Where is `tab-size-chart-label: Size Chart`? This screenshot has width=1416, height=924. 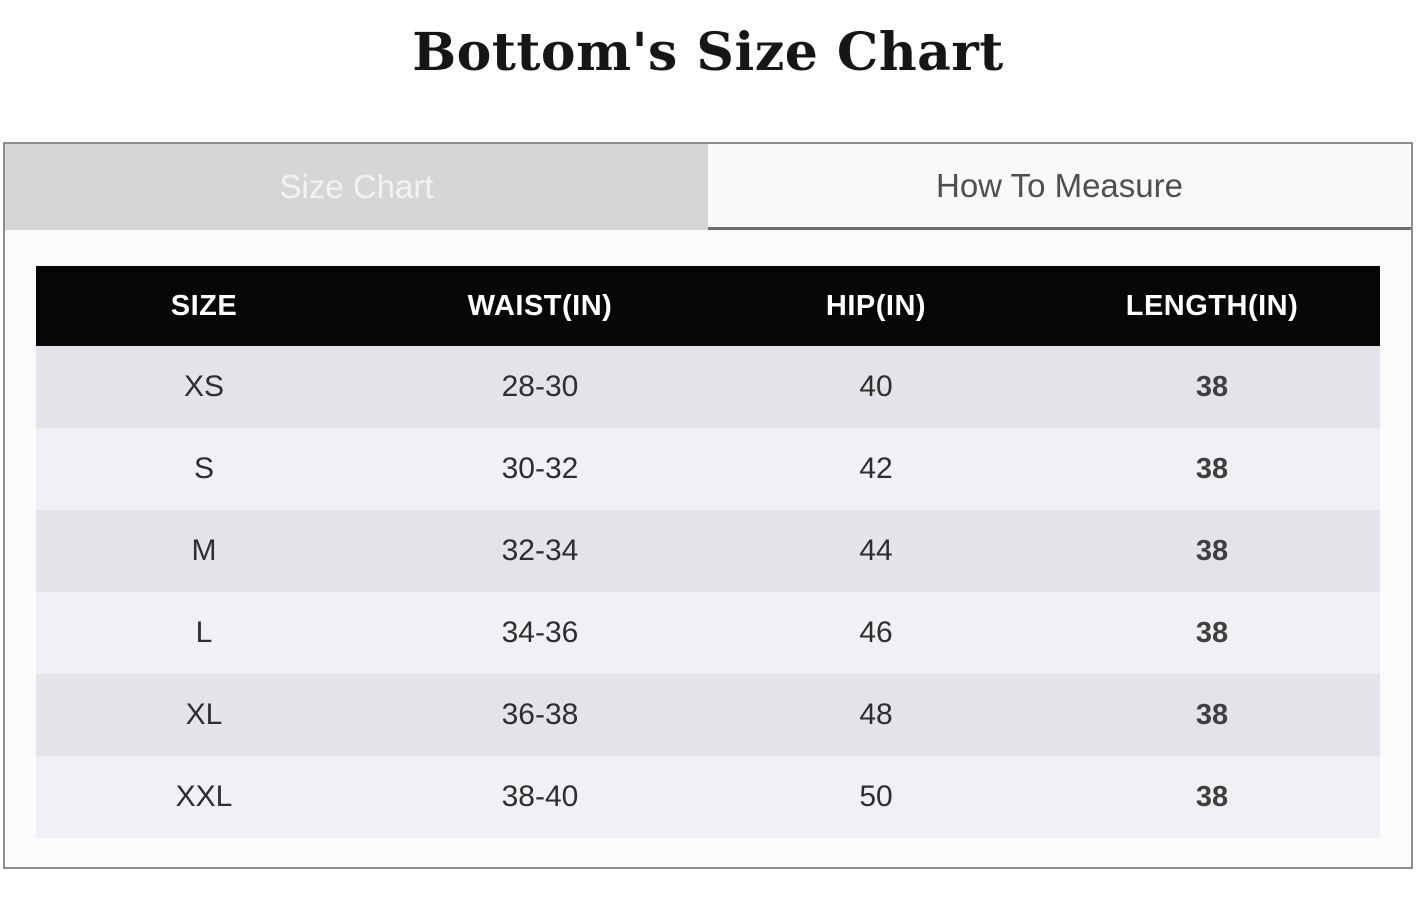 tab-size-chart-label: Size Chart is located at coordinates (356, 187).